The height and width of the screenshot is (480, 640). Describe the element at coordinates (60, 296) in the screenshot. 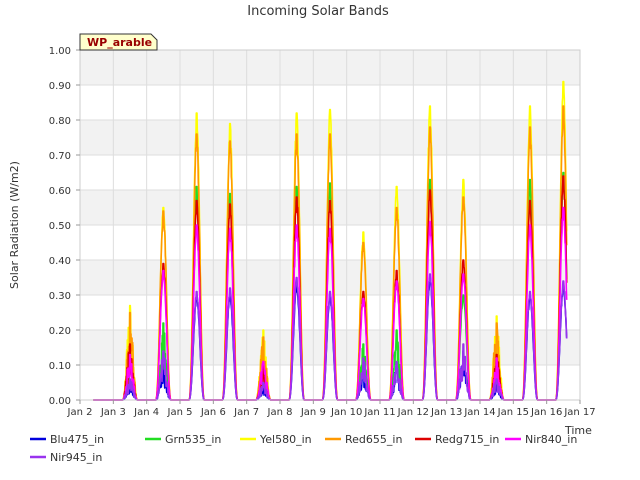

I see `y-tick-label: 0.30` at that location.